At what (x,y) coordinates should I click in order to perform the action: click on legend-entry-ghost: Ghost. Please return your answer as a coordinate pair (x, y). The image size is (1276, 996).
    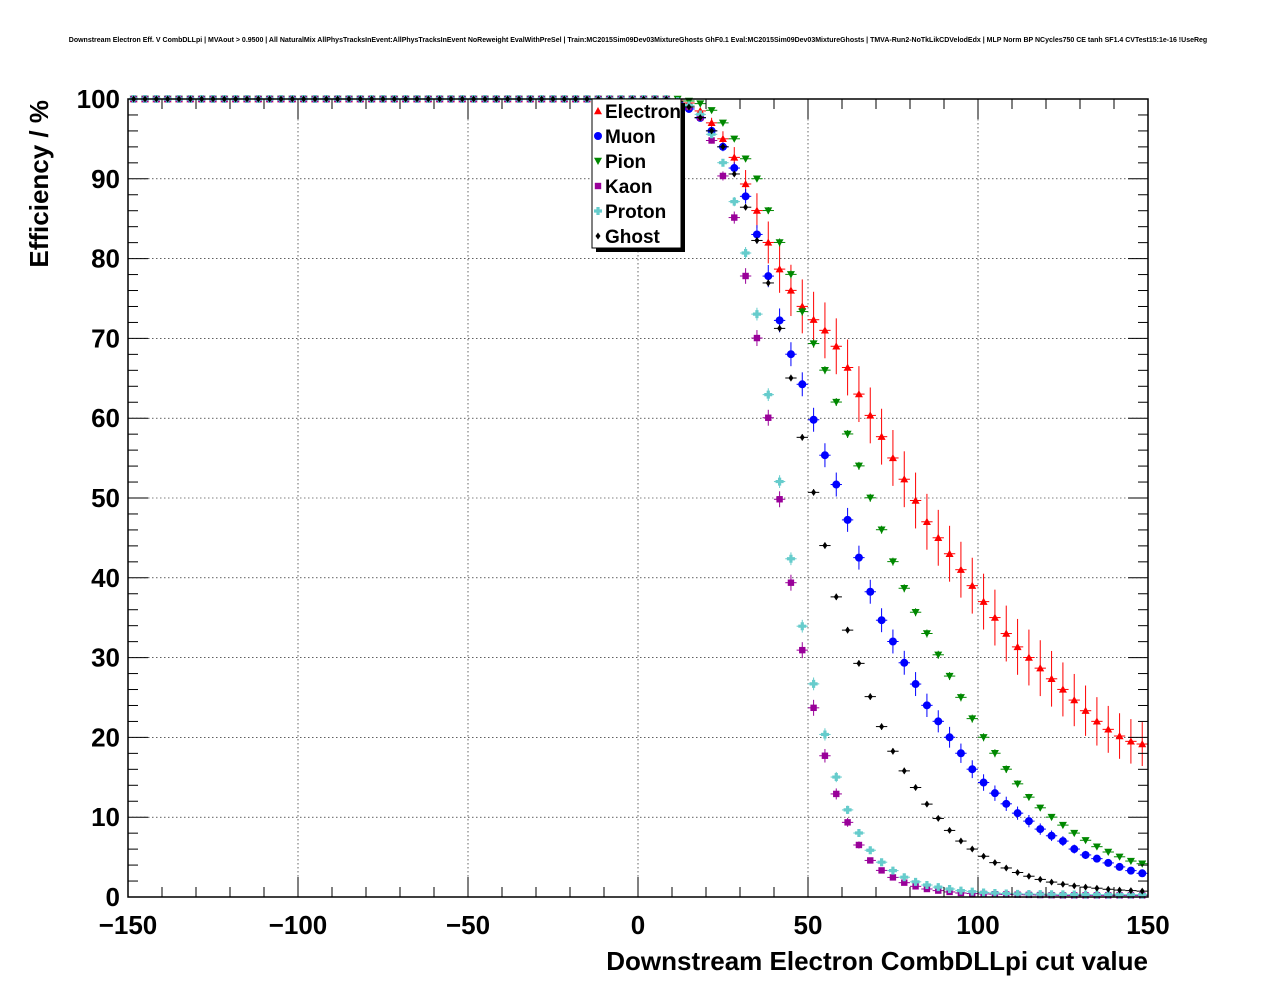
    Looking at the image, I should click on (633, 237).